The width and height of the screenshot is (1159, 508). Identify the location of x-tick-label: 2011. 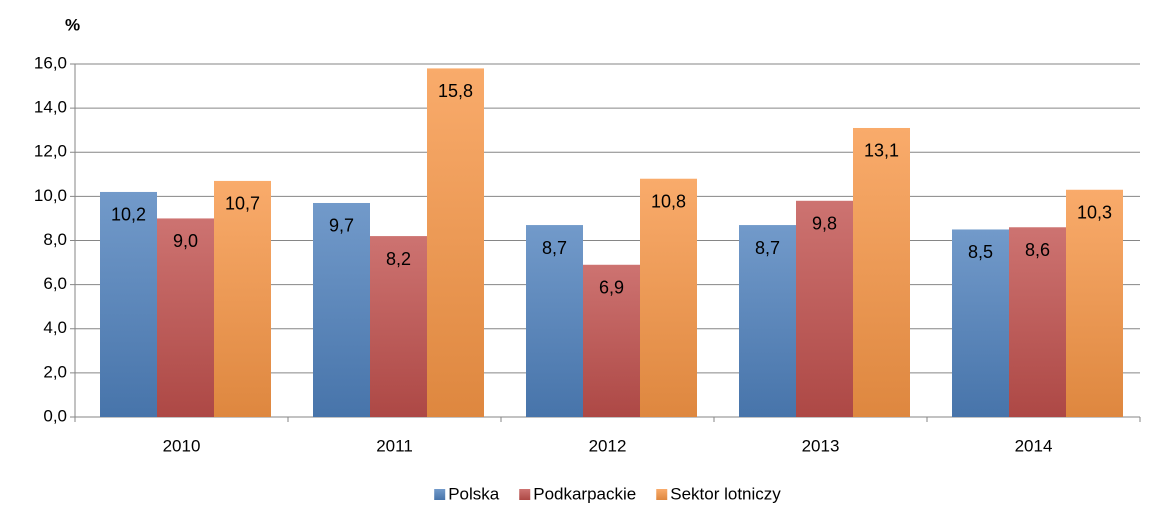
(394, 445).